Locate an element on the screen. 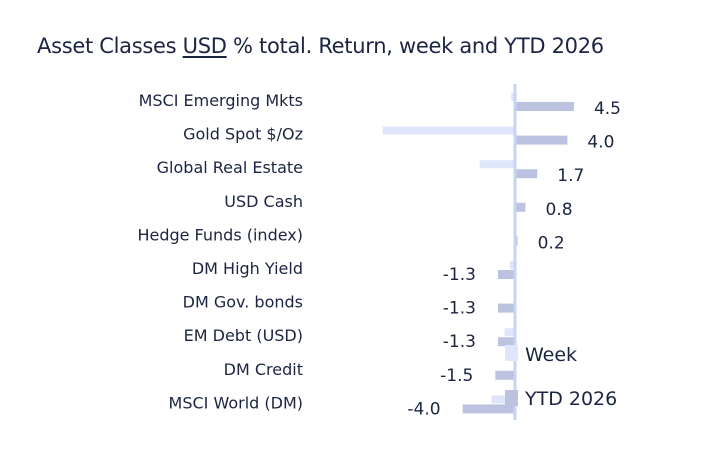 The height and width of the screenshot is (451, 706). category-label: DM Gov. bonds is located at coordinates (243, 302).